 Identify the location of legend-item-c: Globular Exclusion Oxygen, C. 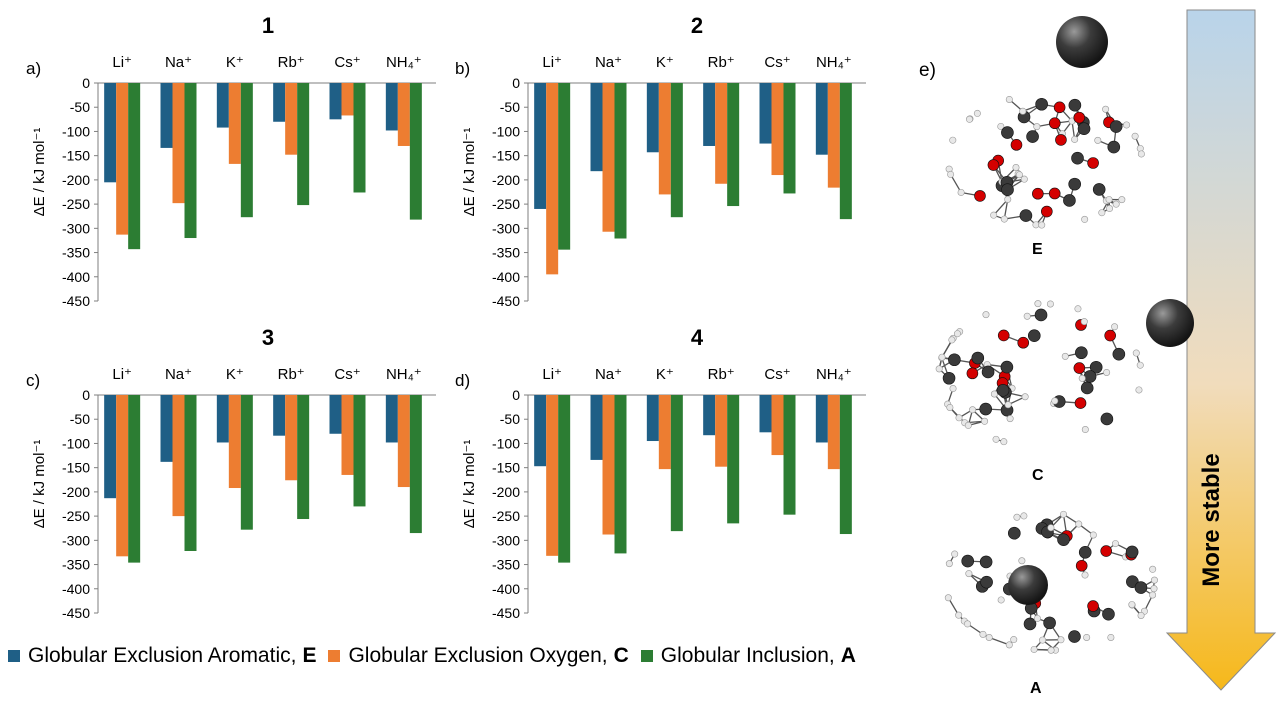
(478, 656).